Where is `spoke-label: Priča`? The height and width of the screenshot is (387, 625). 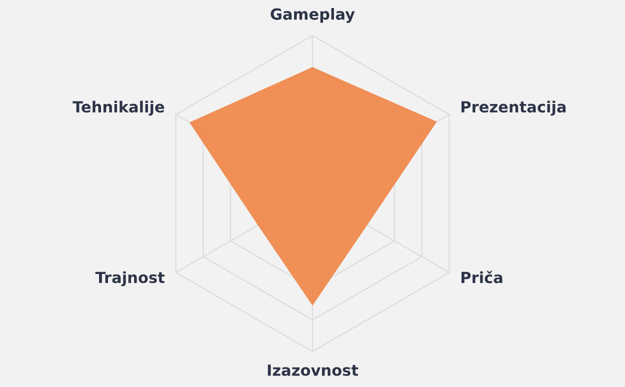 spoke-label: Priča is located at coordinates (482, 277).